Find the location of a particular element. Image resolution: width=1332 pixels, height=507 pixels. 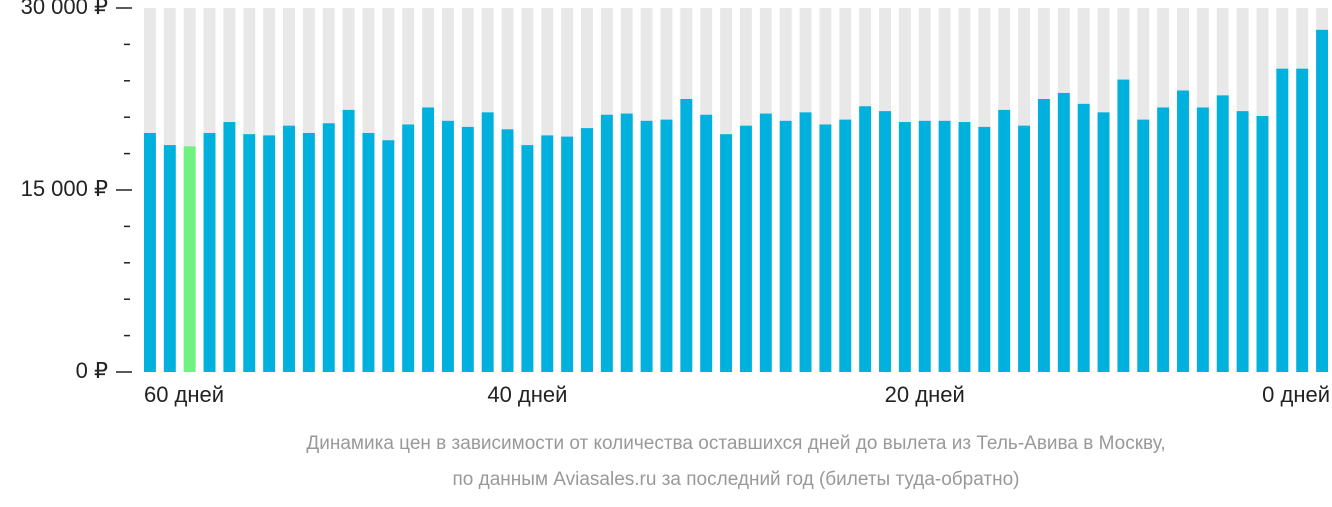

x-tick-label: 0 дней is located at coordinates (1296, 394).